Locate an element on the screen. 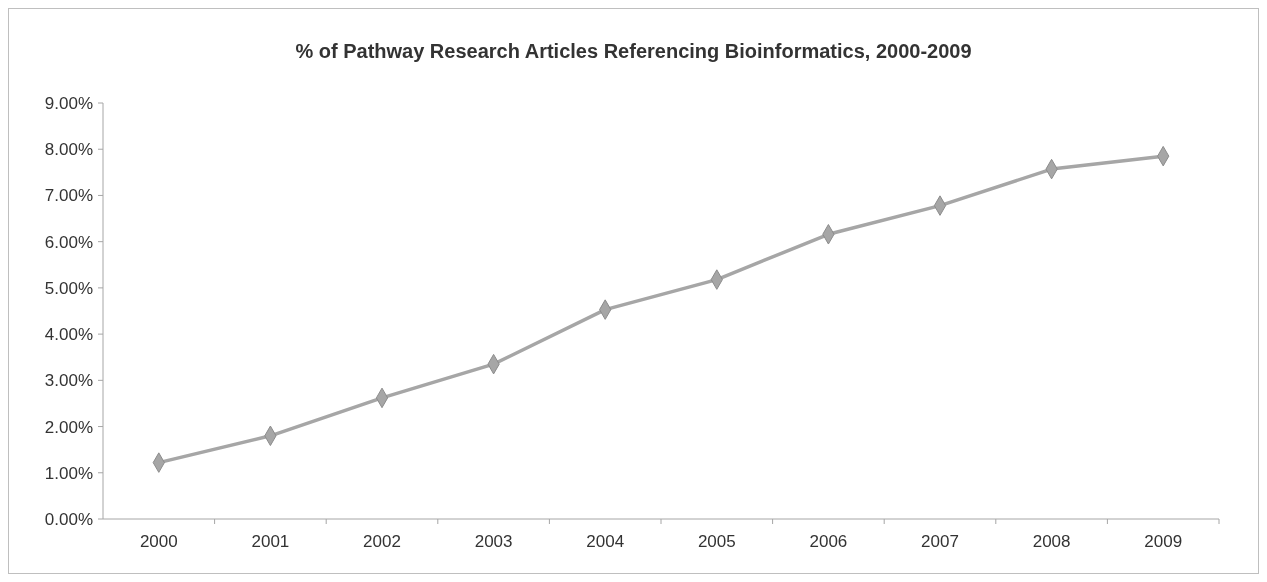 The image size is (1267, 582). x-tick-label: 2002 is located at coordinates (382, 541).